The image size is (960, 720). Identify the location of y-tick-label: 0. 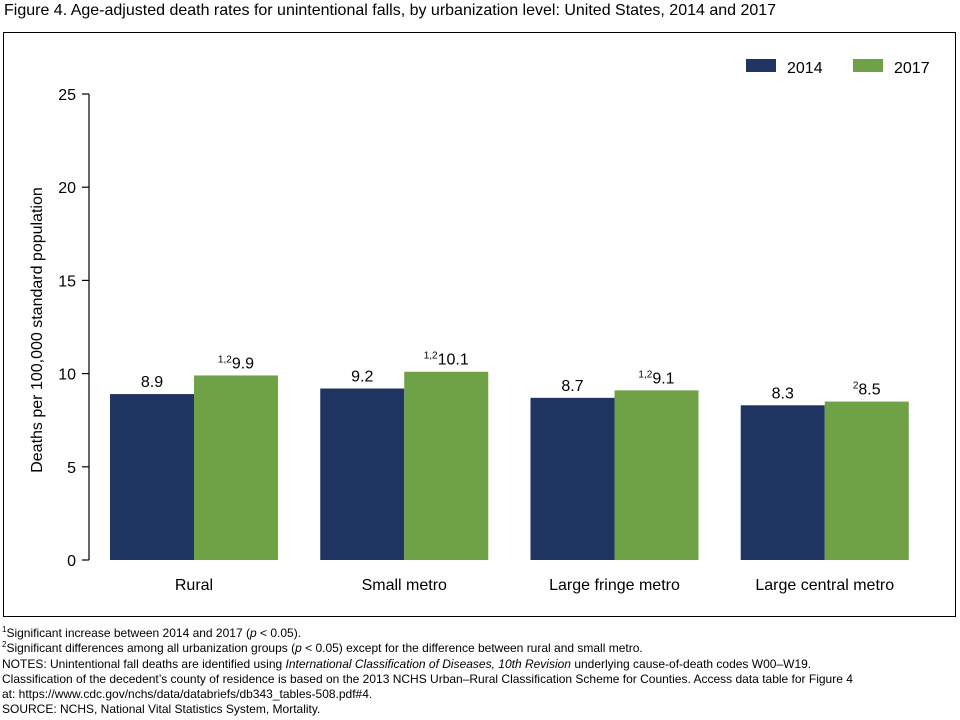
(71, 561).